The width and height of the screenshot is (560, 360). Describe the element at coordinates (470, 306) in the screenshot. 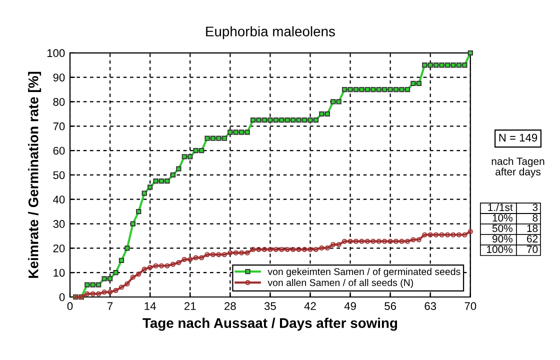

I see `x-tick-label: 70` at that location.